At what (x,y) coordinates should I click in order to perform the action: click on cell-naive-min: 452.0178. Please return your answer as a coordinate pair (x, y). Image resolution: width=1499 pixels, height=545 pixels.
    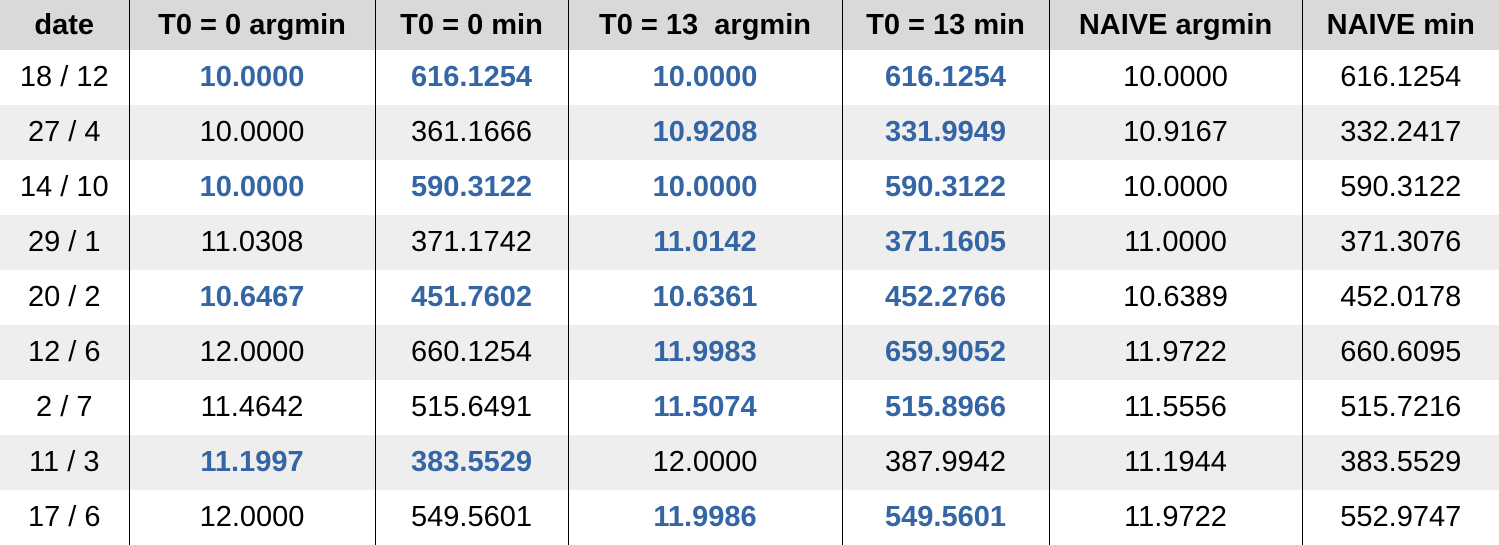
    Looking at the image, I should click on (1400, 297).